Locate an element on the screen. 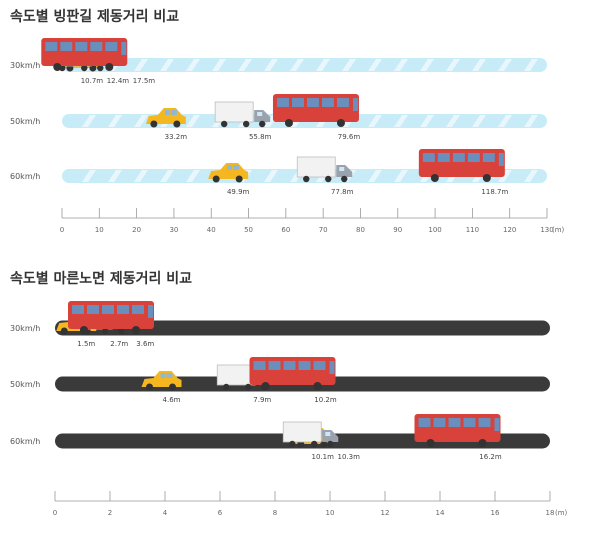 The height and width of the screenshot is (538, 600). tick-label: 50 is located at coordinates (248, 230).